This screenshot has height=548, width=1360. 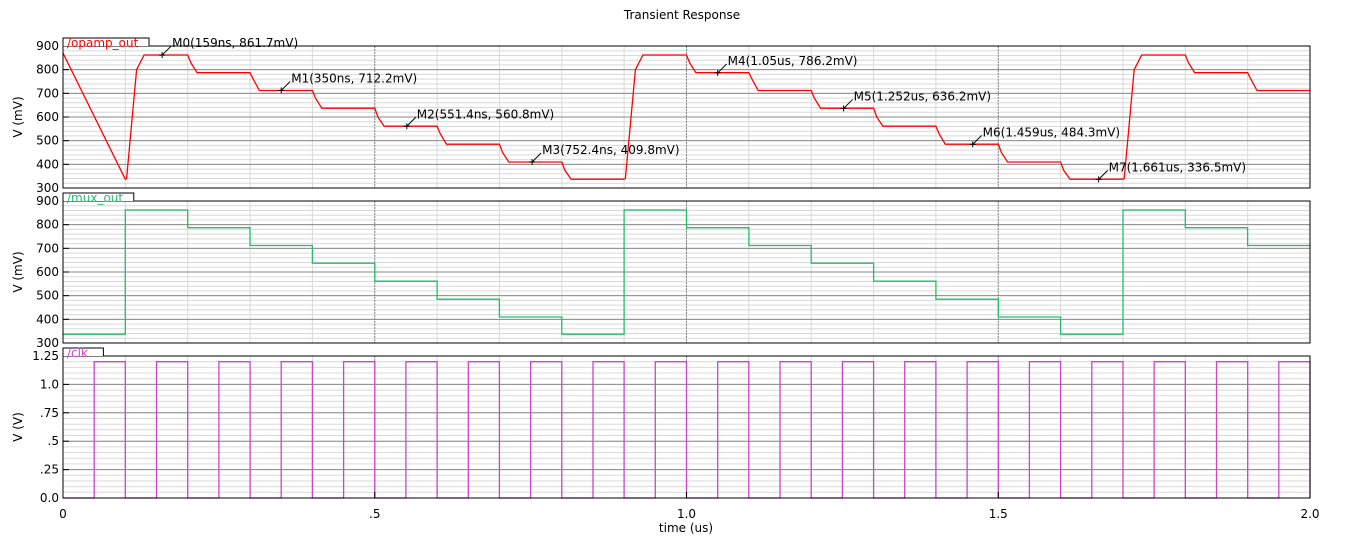 I want to click on y-tick-label: .25, so click(x=49, y=470).